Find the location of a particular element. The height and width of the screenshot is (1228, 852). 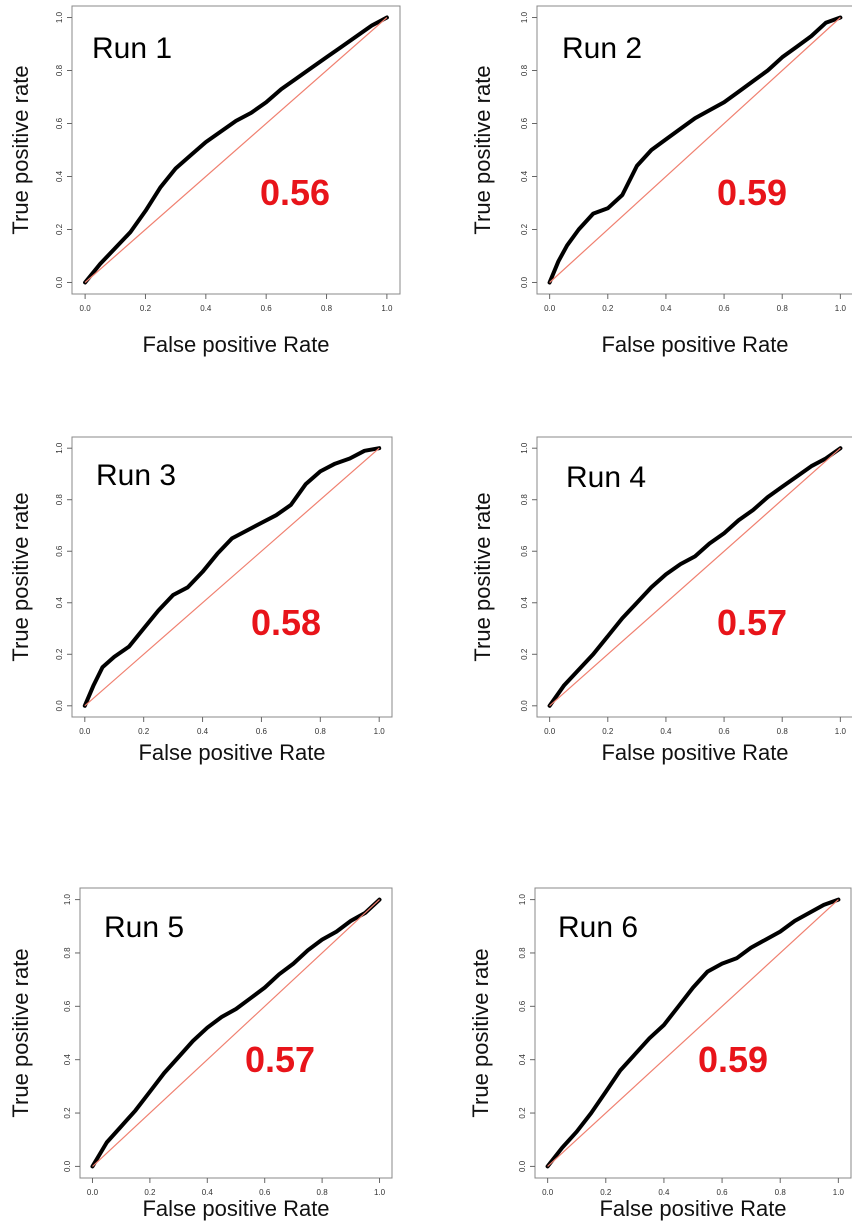

run-title: Run 4 is located at coordinates (606, 477).